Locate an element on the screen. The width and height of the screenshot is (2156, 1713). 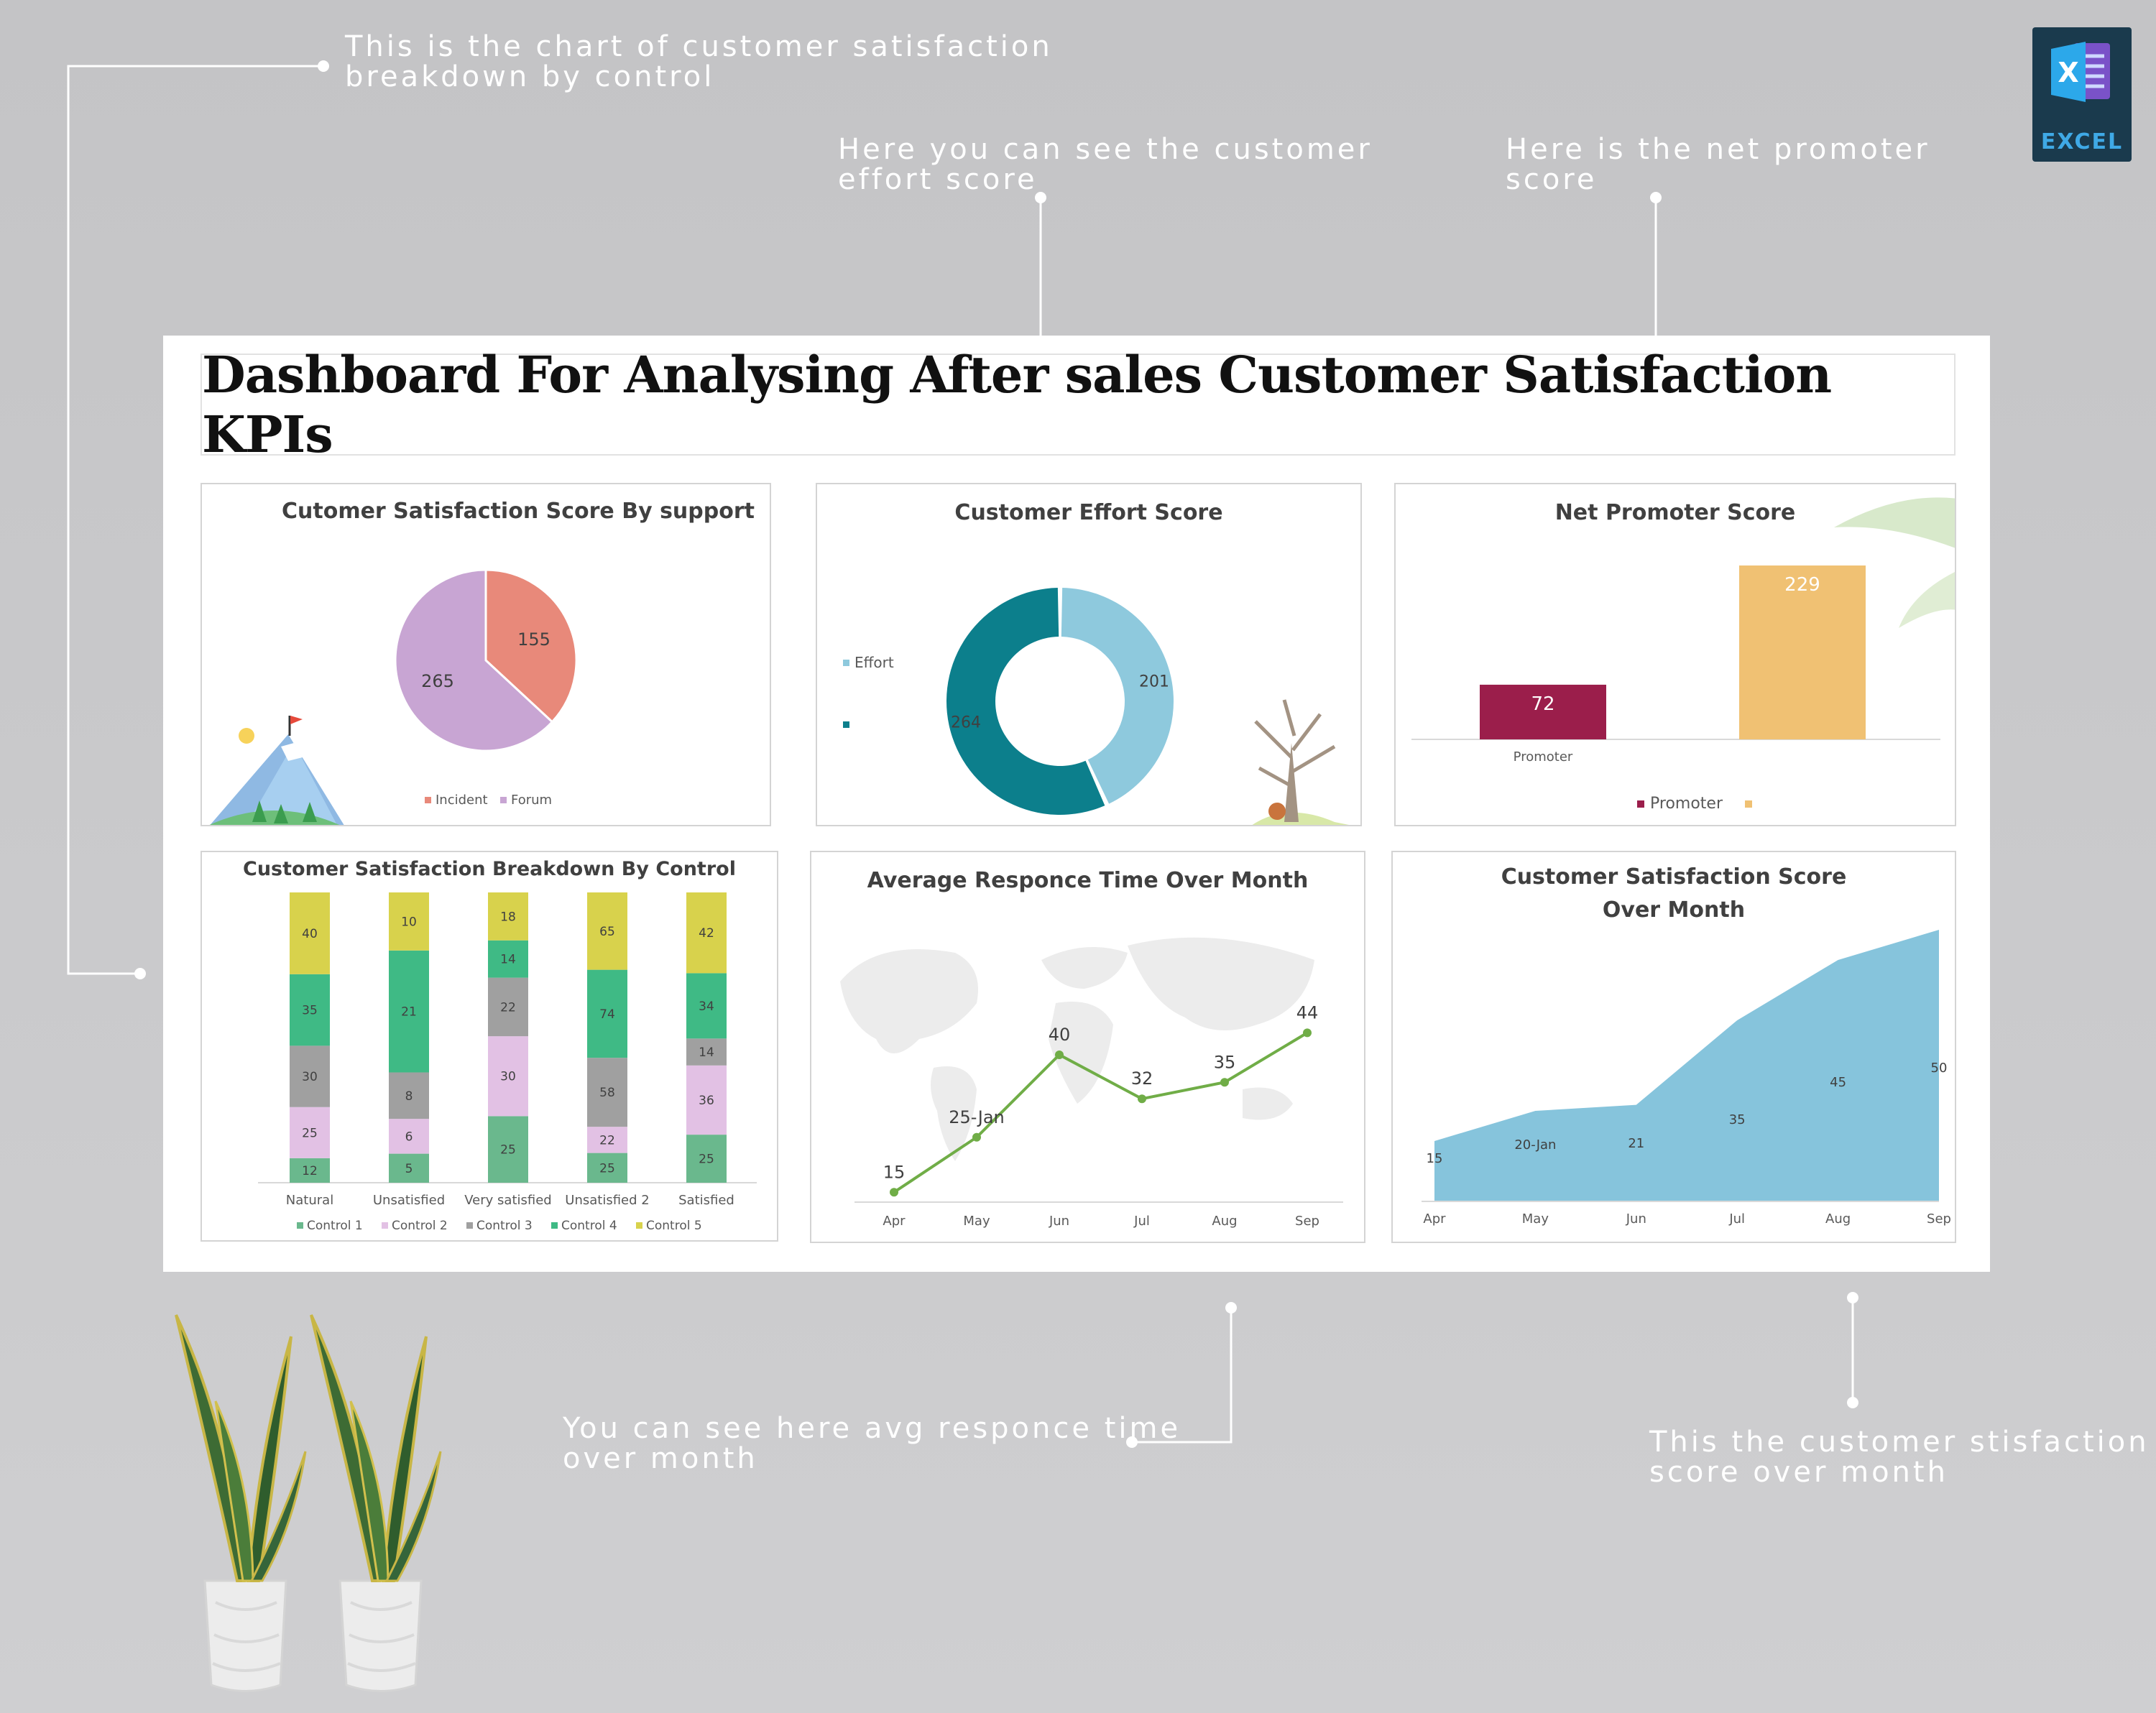
csat-month-title: Customer Satisfaction Score Over Month is located at coordinates (1674, 893).